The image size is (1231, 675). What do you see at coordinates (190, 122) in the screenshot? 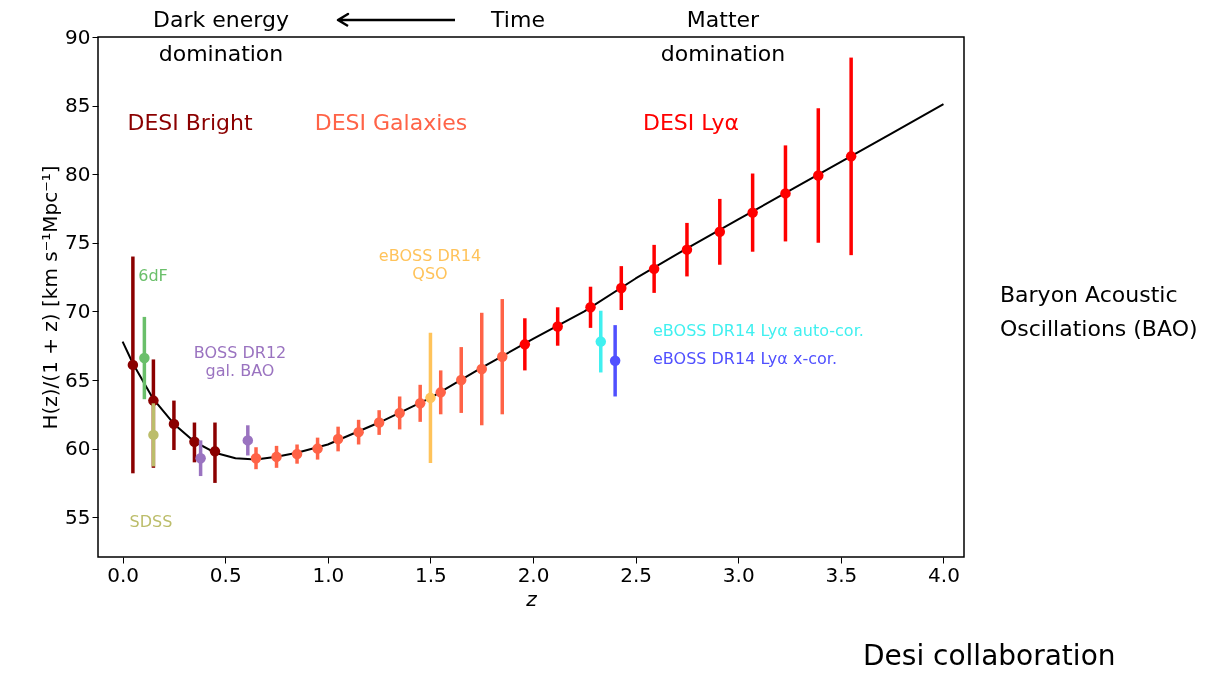
I see `text: DESI Bright` at bounding box center [190, 122].